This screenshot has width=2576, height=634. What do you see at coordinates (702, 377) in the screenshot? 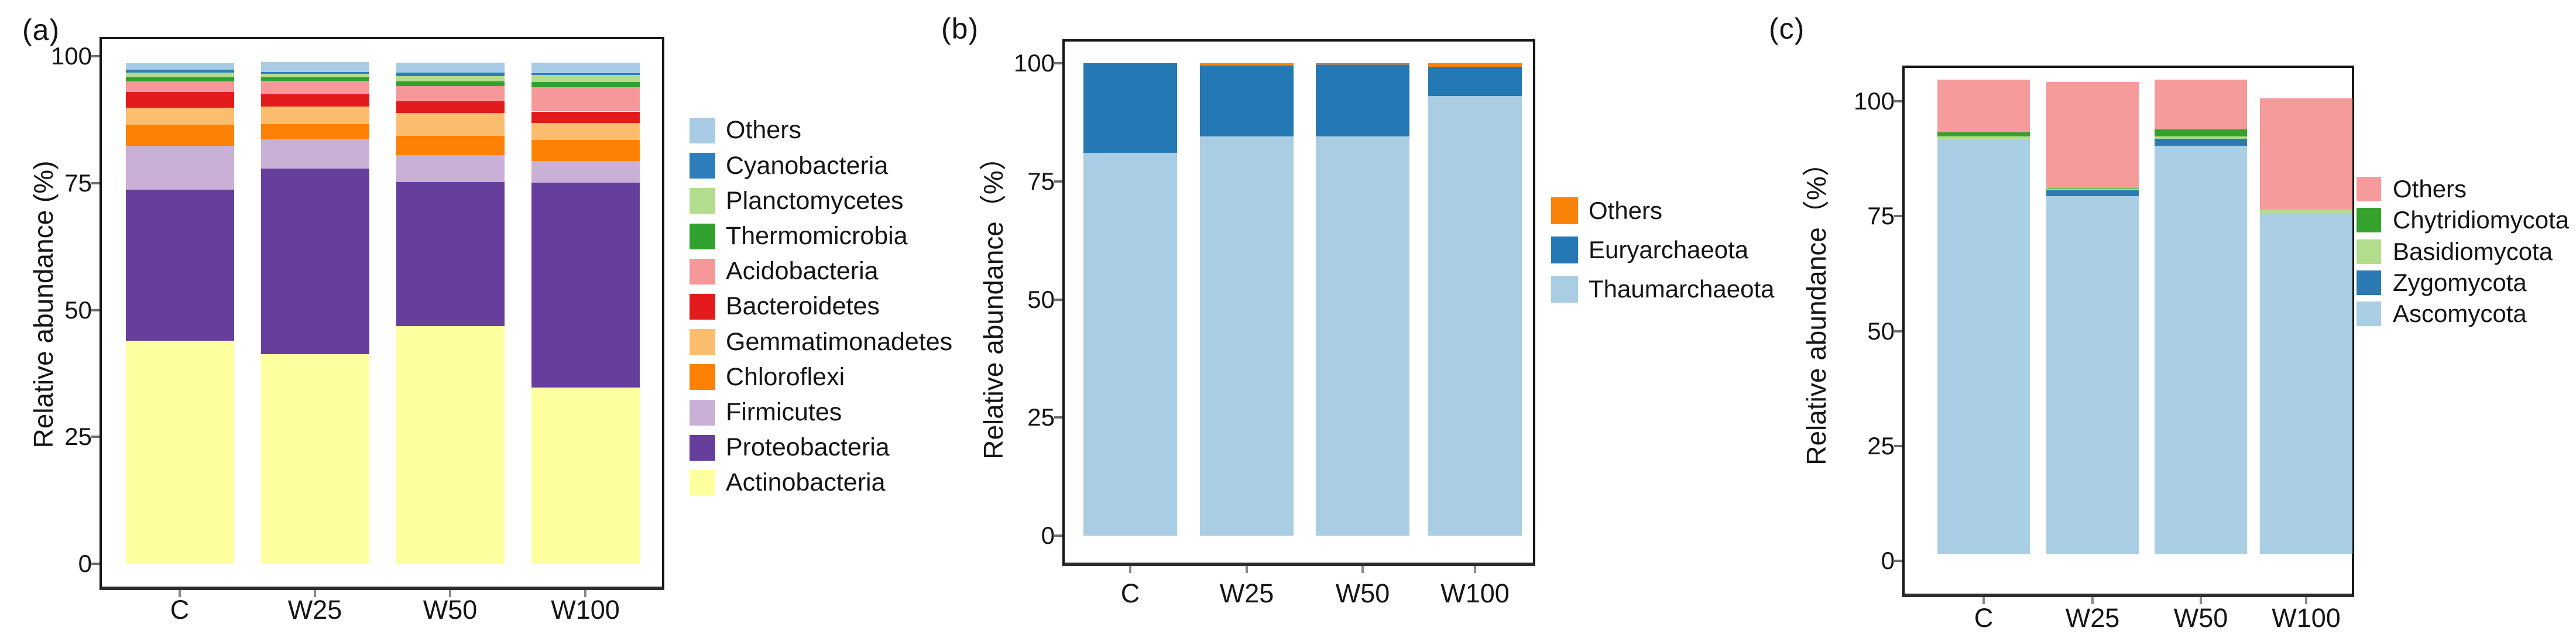
I see `legend-swatch-chloroflexi` at bounding box center [702, 377].